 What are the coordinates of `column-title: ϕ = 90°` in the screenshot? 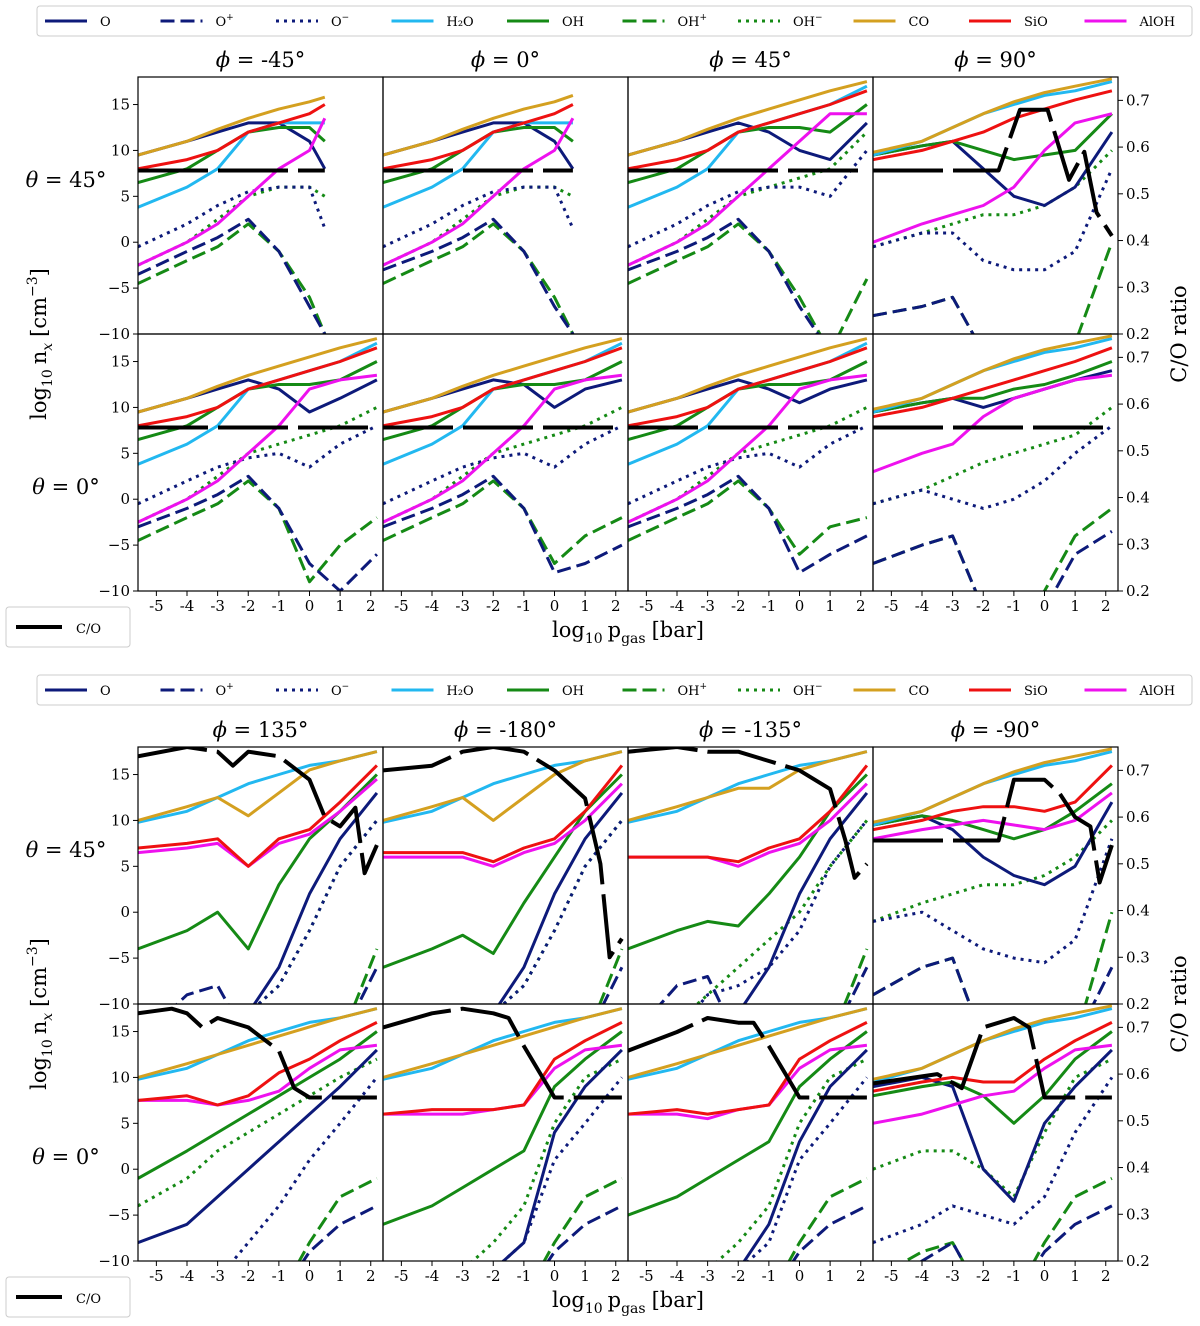 It's located at (995, 60).